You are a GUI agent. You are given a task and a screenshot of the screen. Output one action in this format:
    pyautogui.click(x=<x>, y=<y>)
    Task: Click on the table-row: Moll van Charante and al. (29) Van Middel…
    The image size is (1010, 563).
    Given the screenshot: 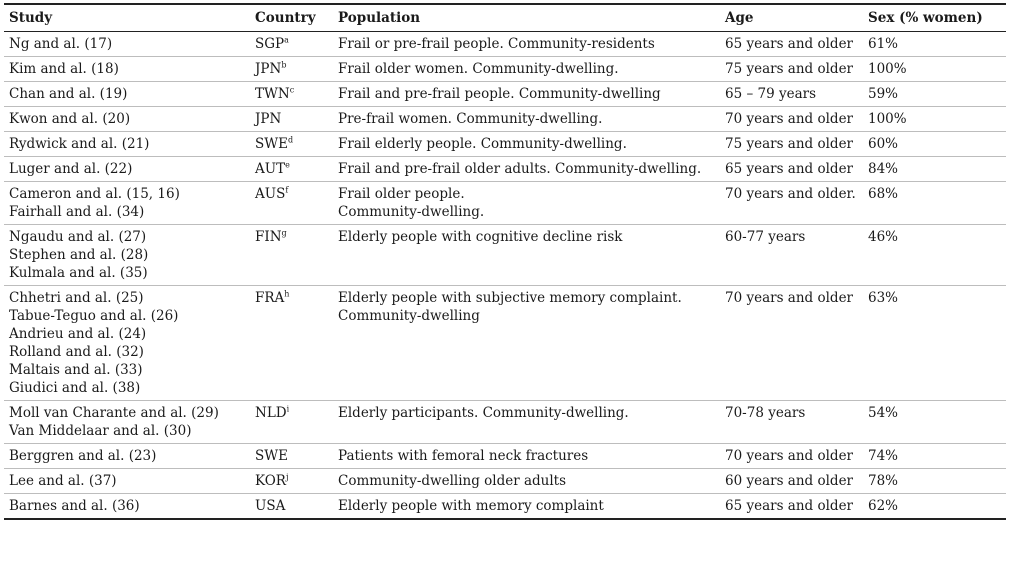 What is the action you would take?
    pyautogui.click(x=505, y=422)
    